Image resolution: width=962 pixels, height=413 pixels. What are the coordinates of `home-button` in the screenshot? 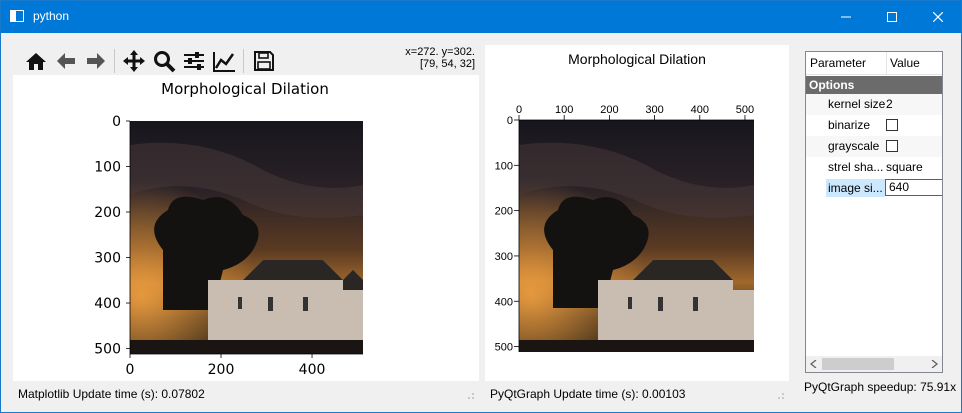 It's located at (36, 61).